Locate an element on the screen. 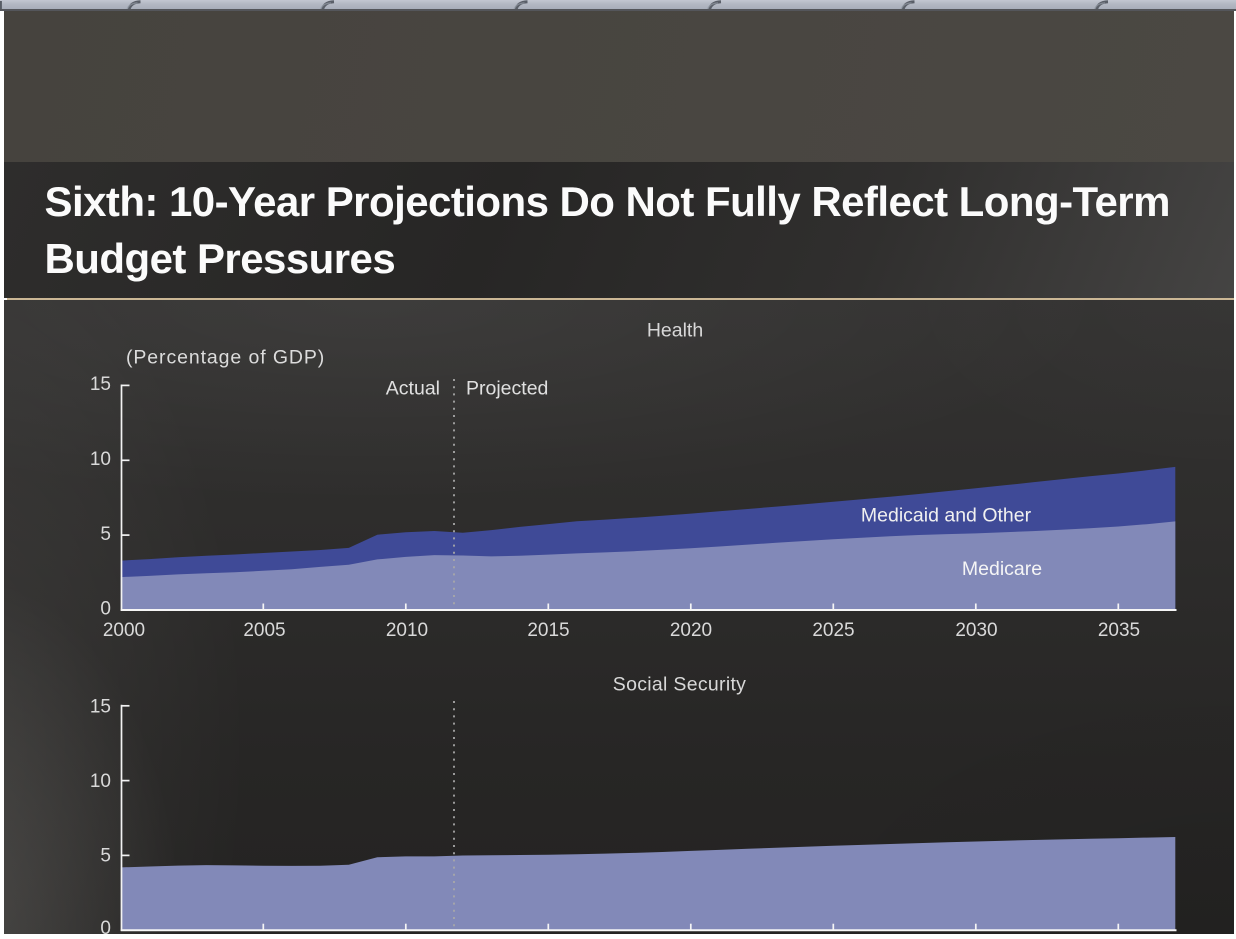 The image size is (1236, 939). svg-text: Projected is located at coordinates (507, 389).